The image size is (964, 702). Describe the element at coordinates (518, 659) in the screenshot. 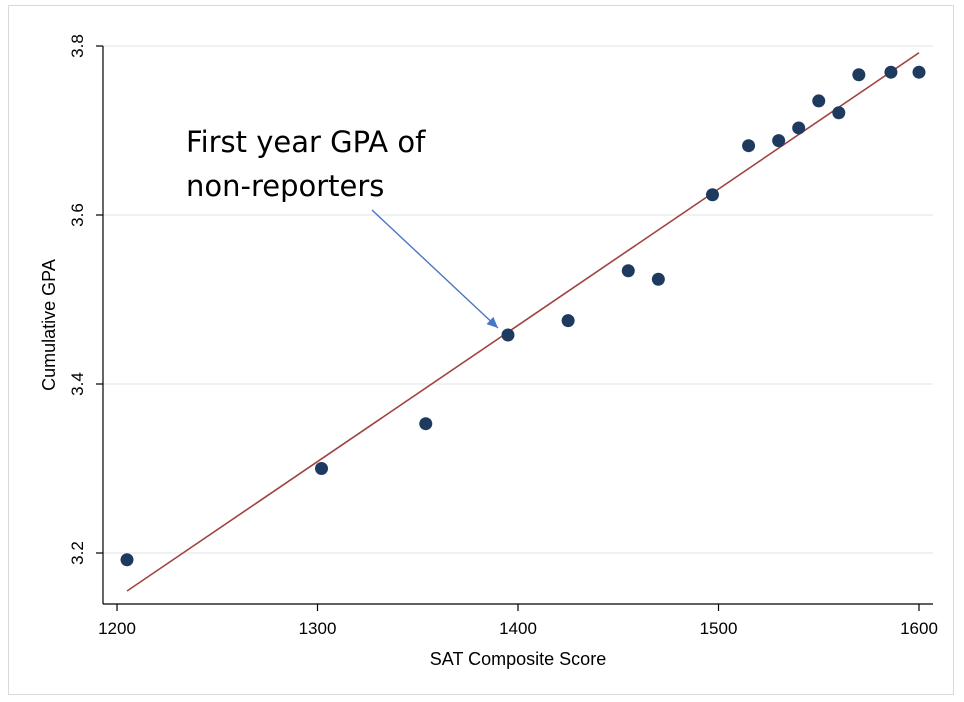

I see `x-axis-title: SAT Composite Score` at that location.